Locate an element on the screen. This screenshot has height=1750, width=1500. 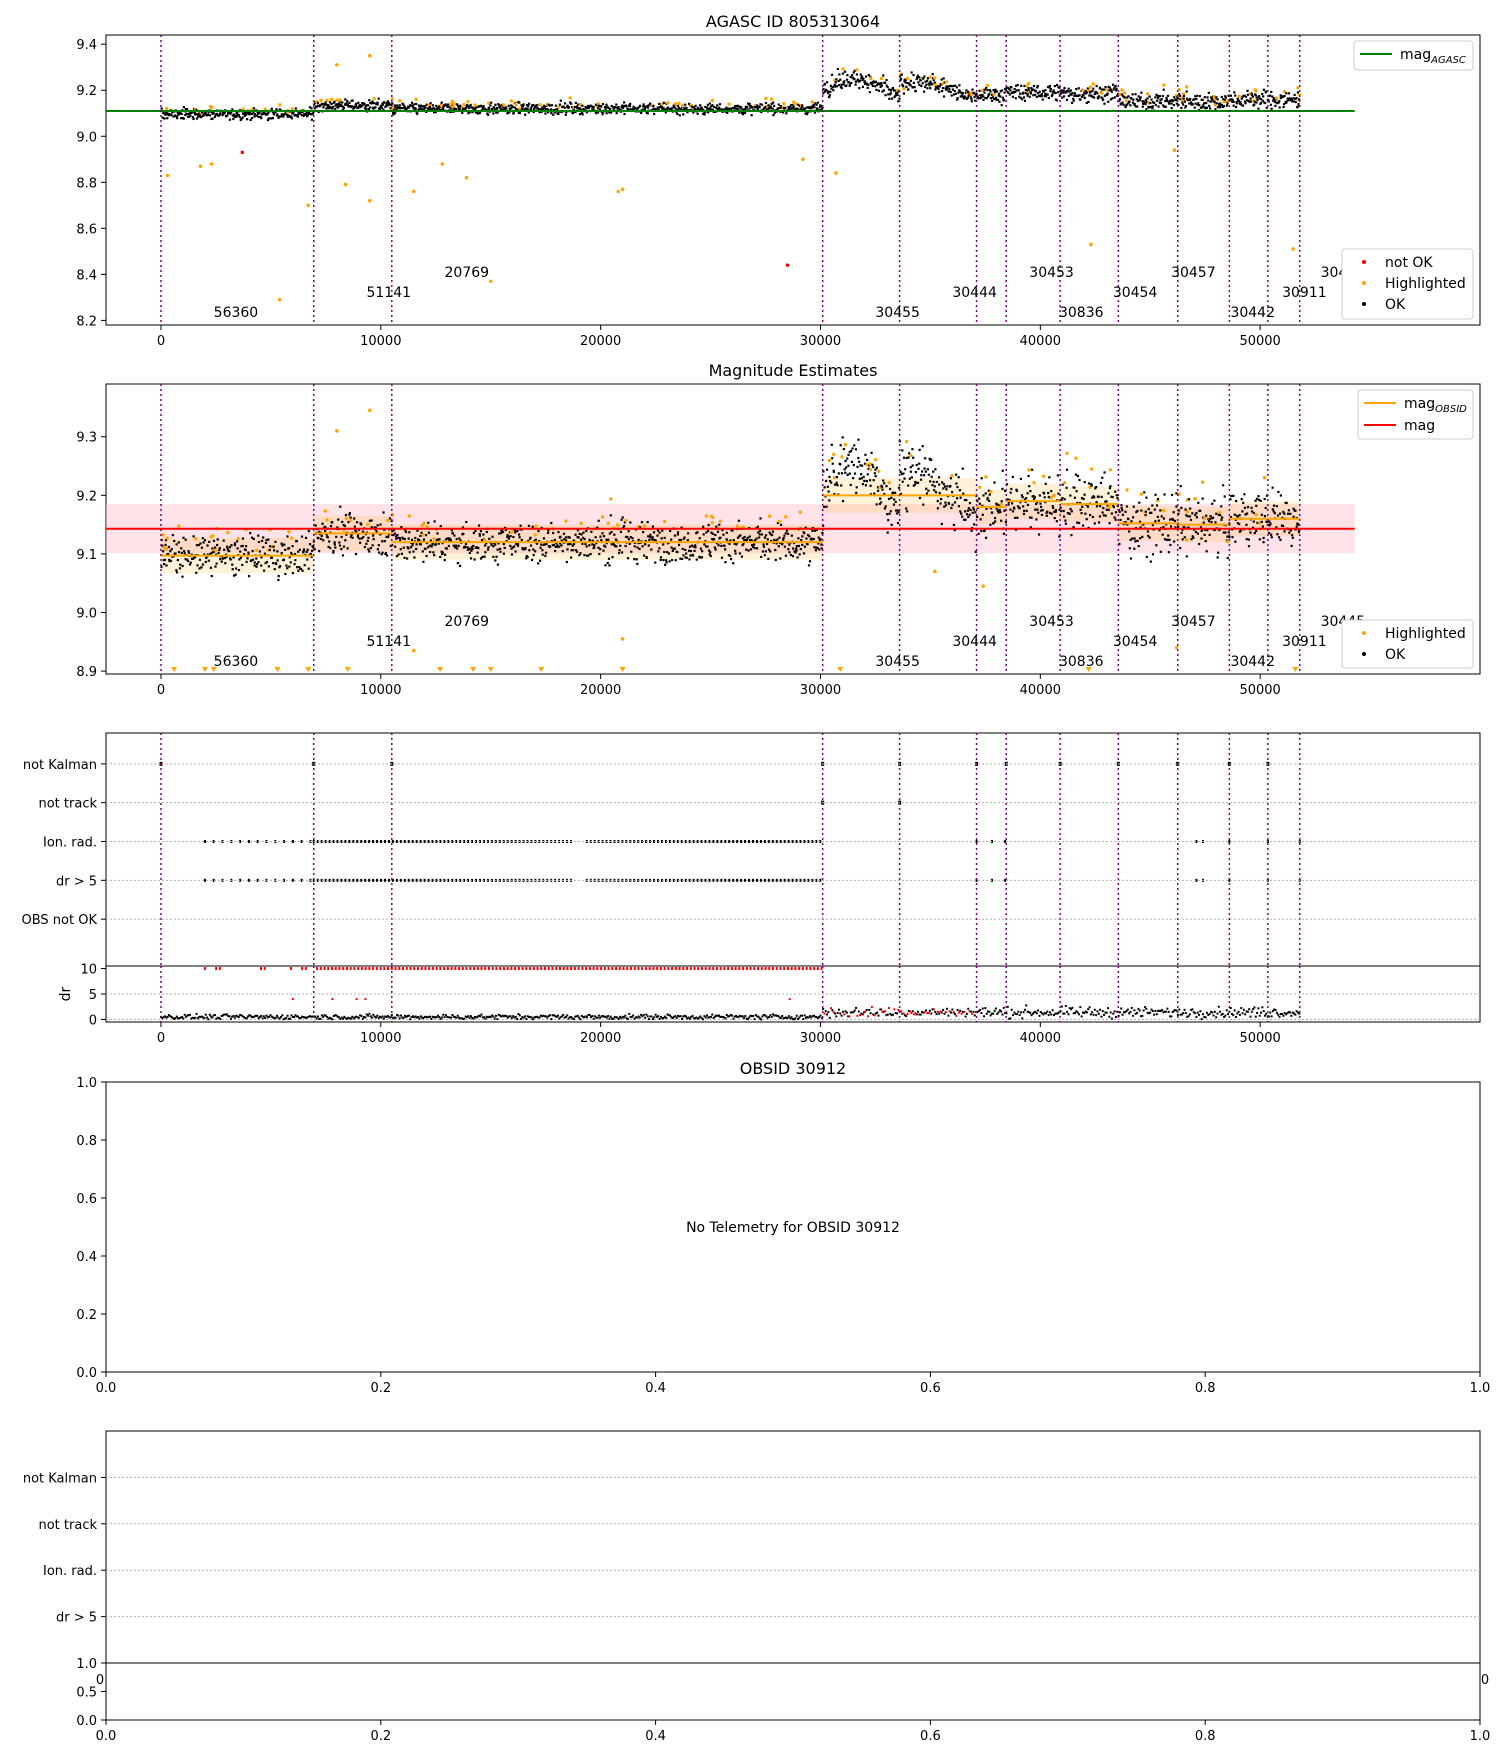
highlighted-point is located at coordinates (423, 535).